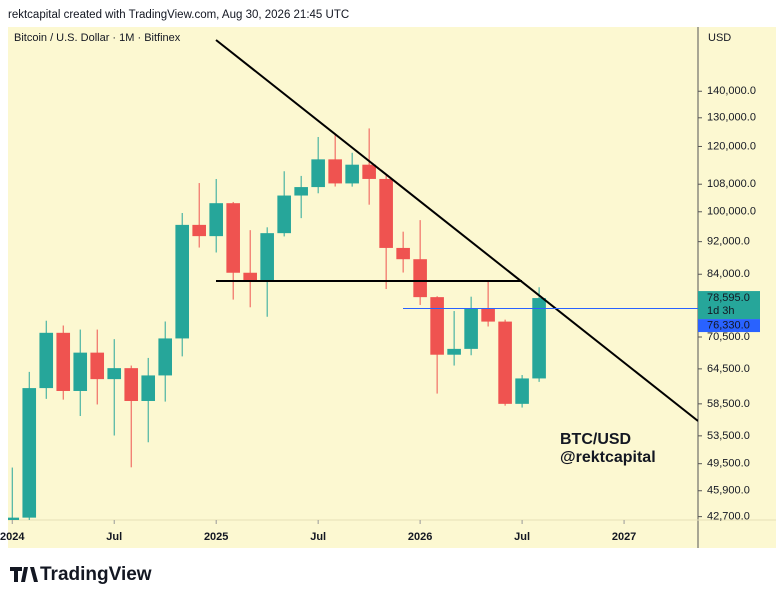 The height and width of the screenshot is (600, 776). What do you see at coordinates (728, 517) in the screenshot?
I see `y-tick-label: 42,700.0` at bounding box center [728, 517].